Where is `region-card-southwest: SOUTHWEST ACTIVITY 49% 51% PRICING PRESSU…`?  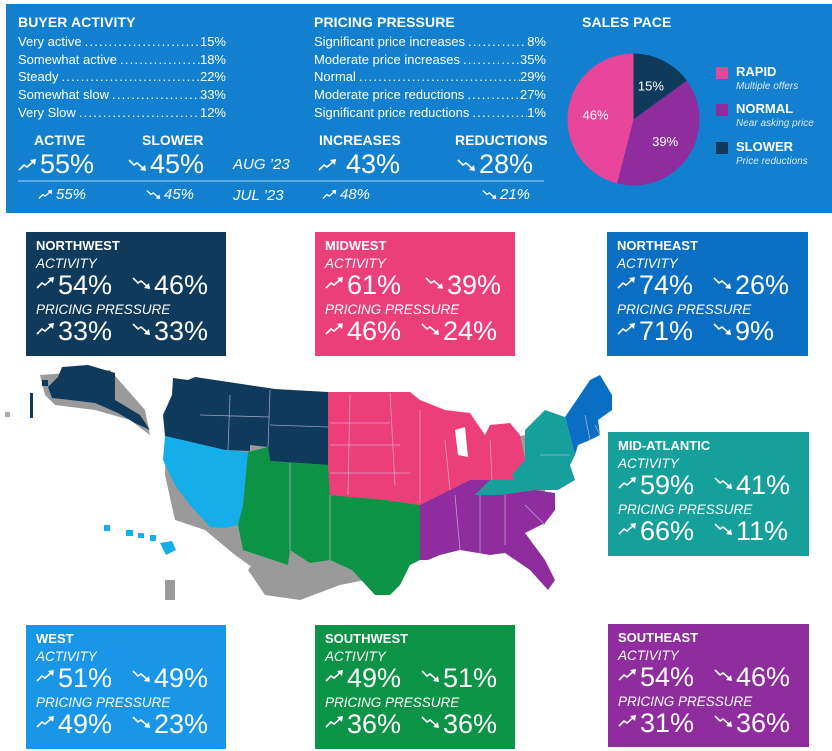 region-card-southwest: SOUTHWEST ACTIVITY 49% 51% PRICING PRESSU… is located at coordinates (415, 687).